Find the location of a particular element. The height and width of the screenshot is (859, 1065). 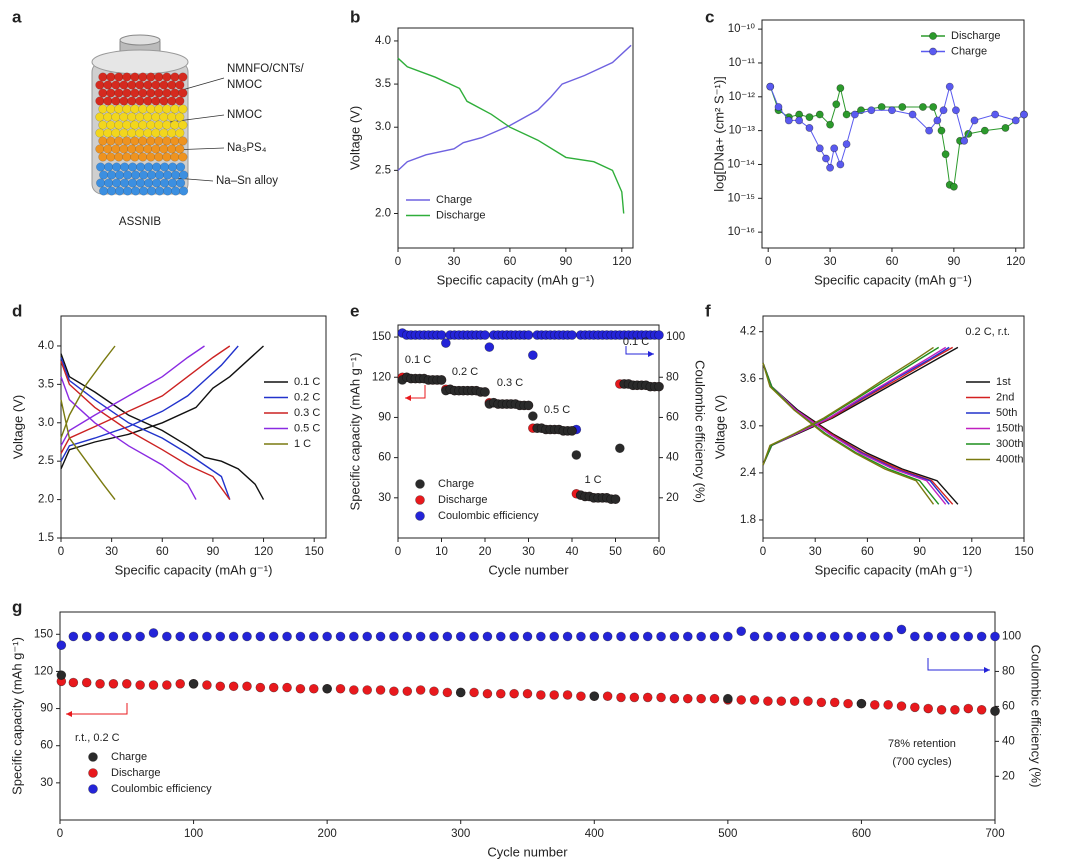

y-tick-label: 2.4 is located at coordinates (748, 473).